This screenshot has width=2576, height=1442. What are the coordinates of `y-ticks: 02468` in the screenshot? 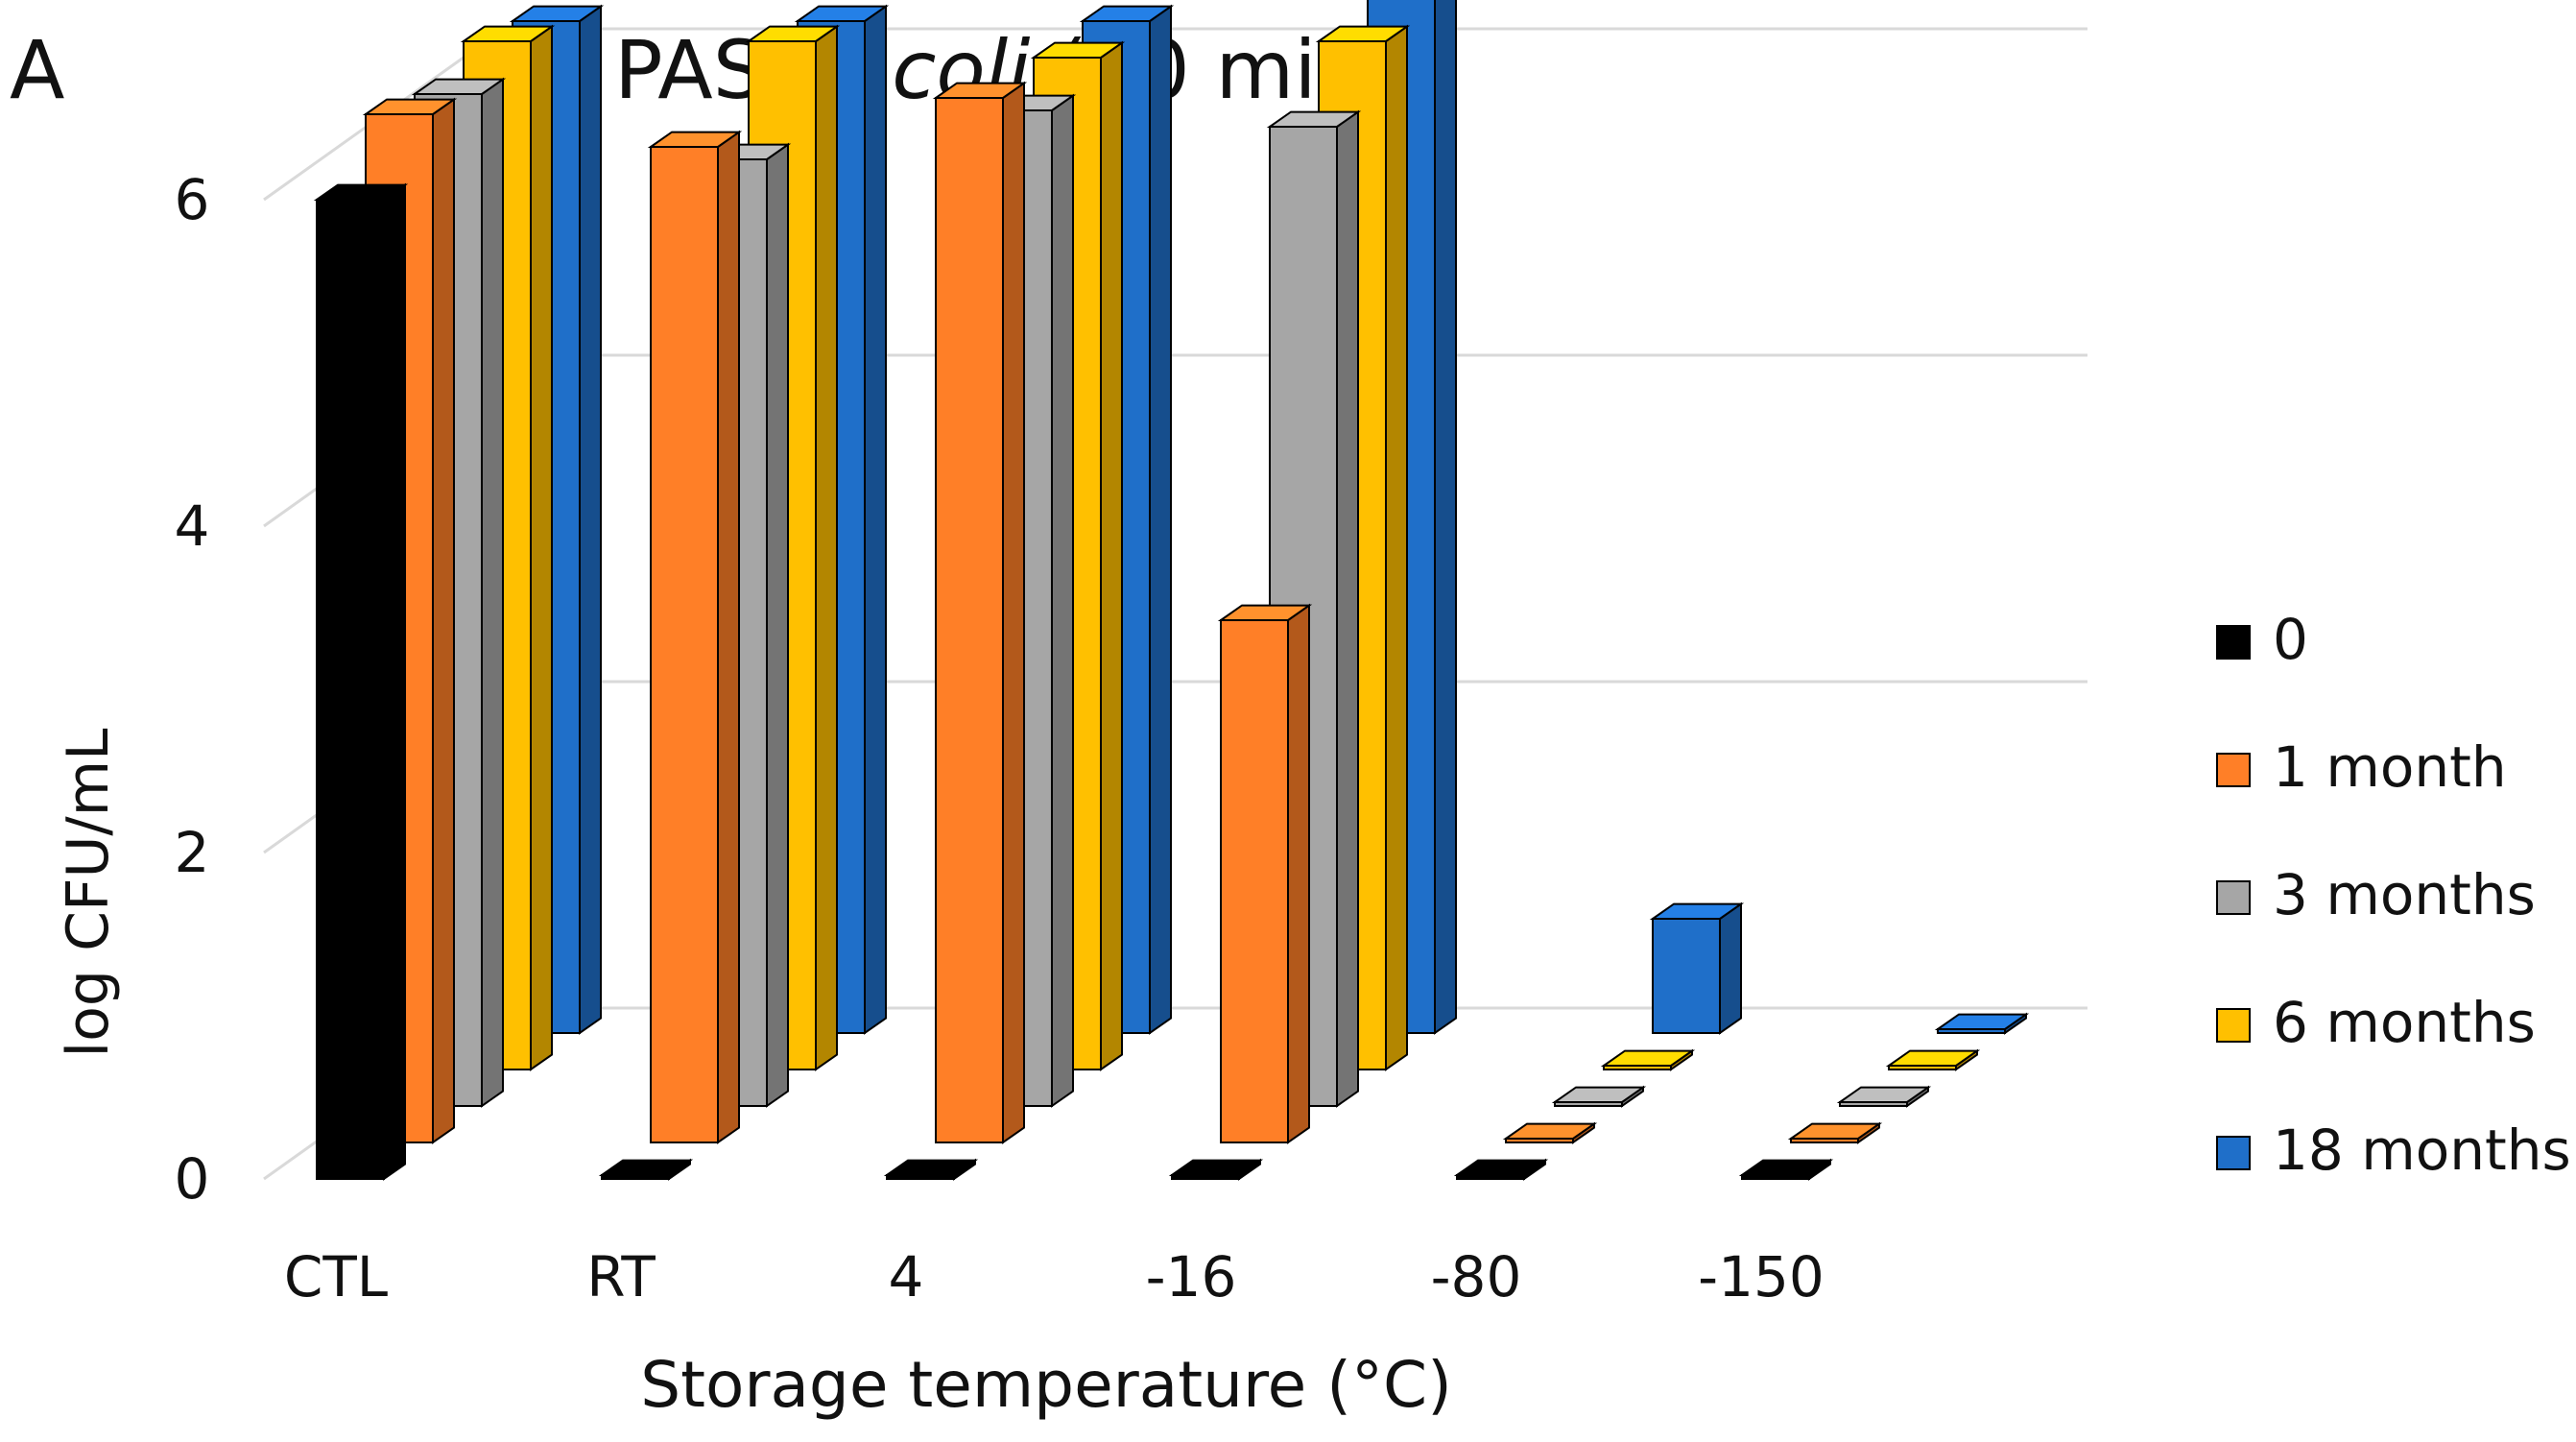 It's located at (192, 689).